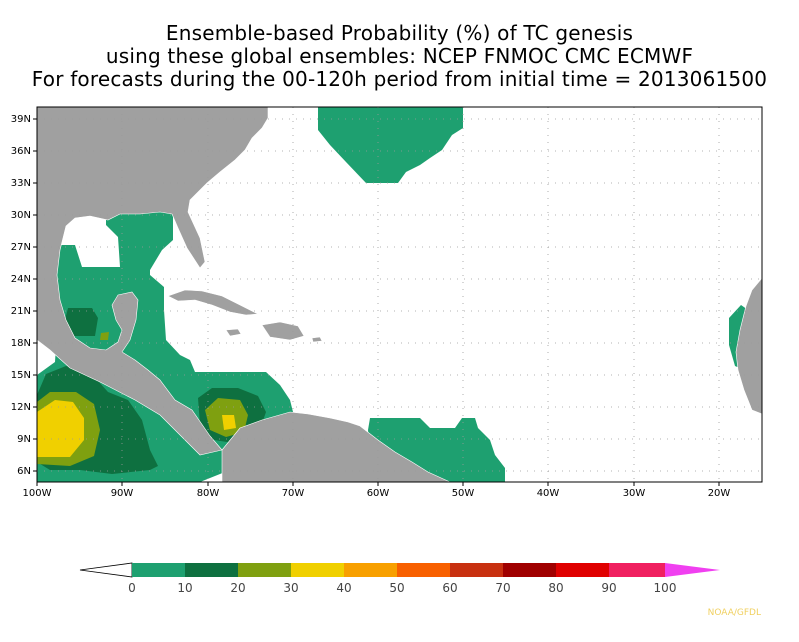  Describe the element at coordinates (106, 570) in the screenshot. I see `colorbar-under-triangle` at that location.